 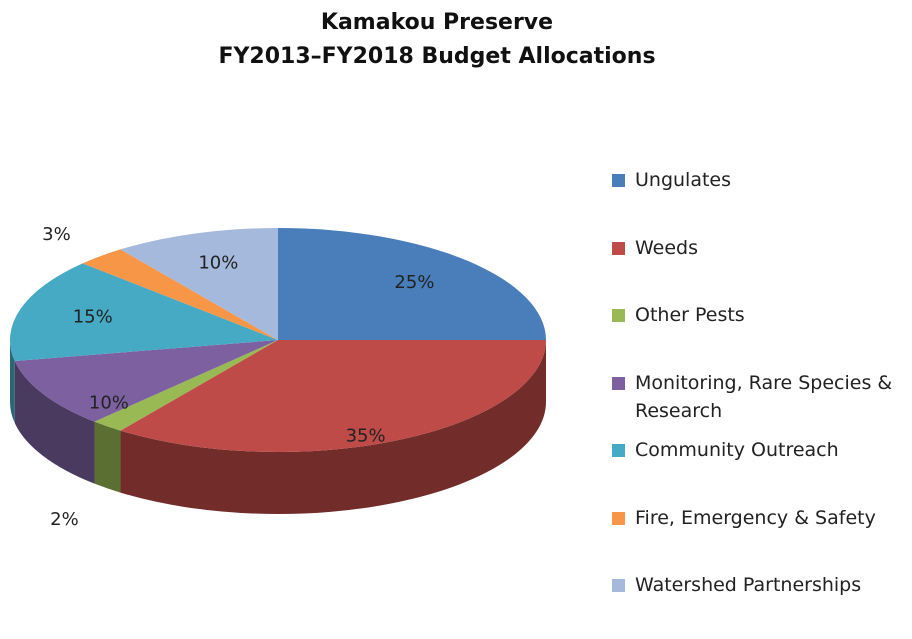 I want to click on legend-label: Community Outreach, so click(x=737, y=450).